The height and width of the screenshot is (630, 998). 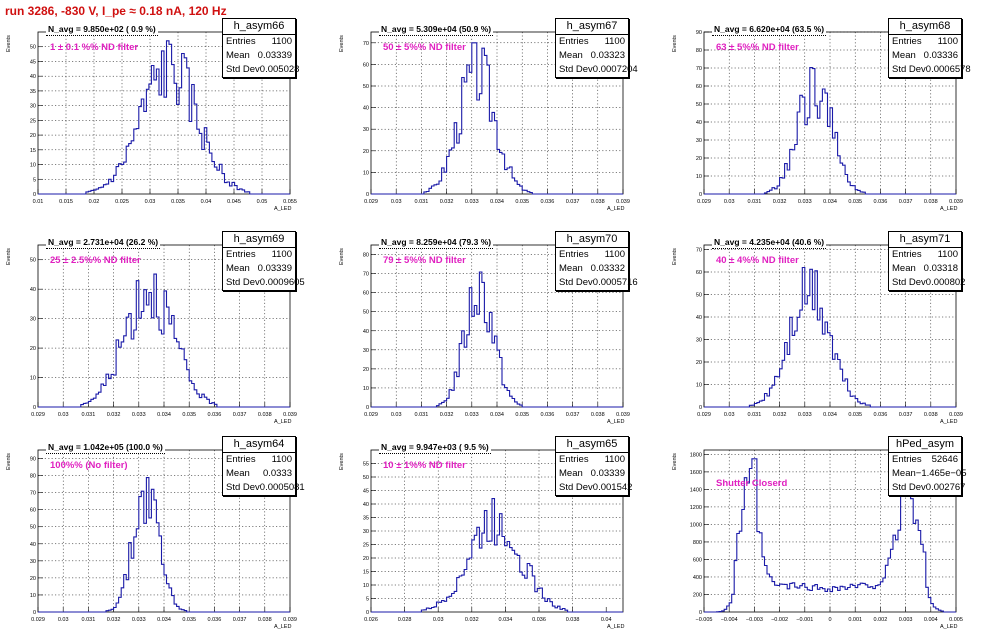 What do you see at coordinates (366, 573) in the screenshot?
I see `y-tick-label: 15` at bounding box center [366, 573].